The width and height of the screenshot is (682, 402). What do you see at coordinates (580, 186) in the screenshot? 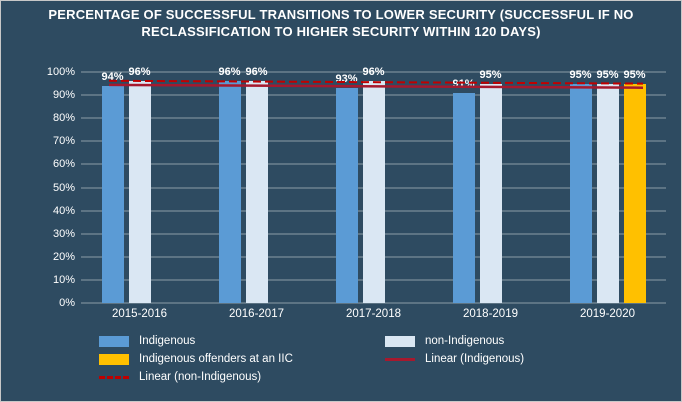
I see `bar-indigenous: 95%` at bounding box center [580, 186].